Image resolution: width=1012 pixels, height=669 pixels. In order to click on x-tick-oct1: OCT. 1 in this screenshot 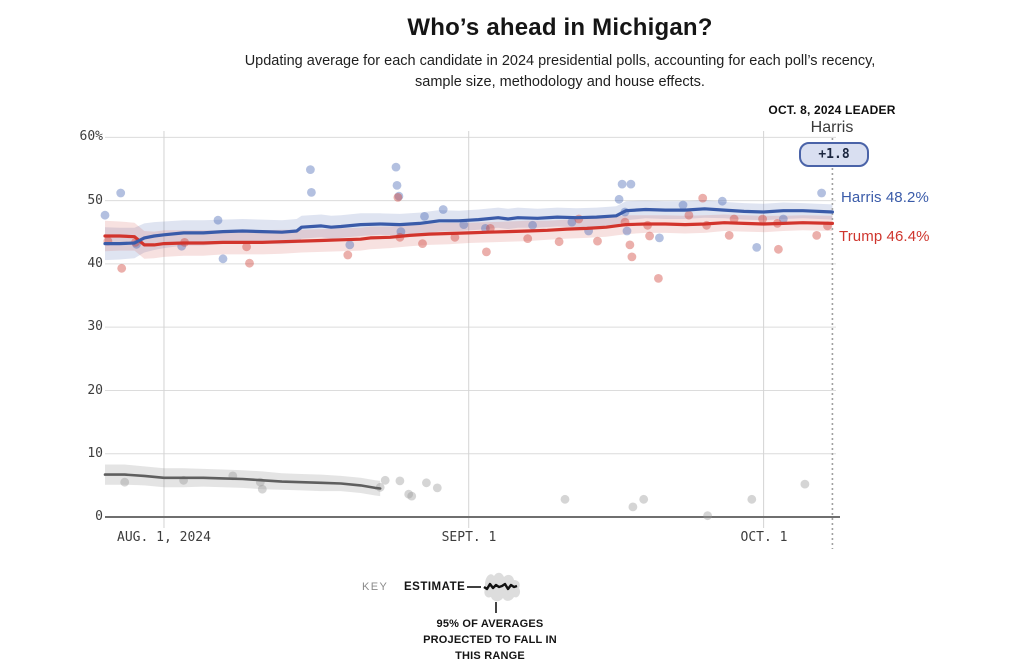, I will do `click(764, 537)`.